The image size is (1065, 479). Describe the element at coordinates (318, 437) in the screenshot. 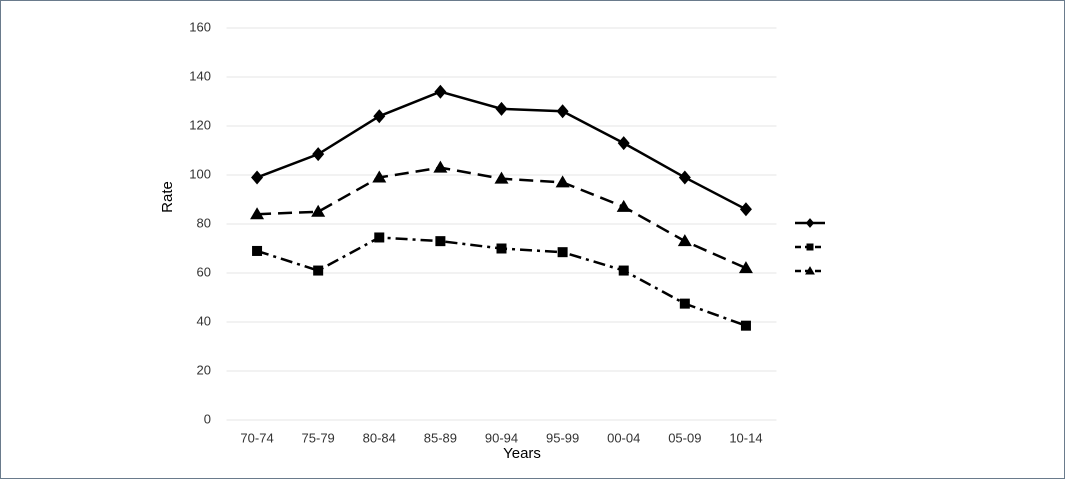

I see `x-tick-label: 75-79` at that location.